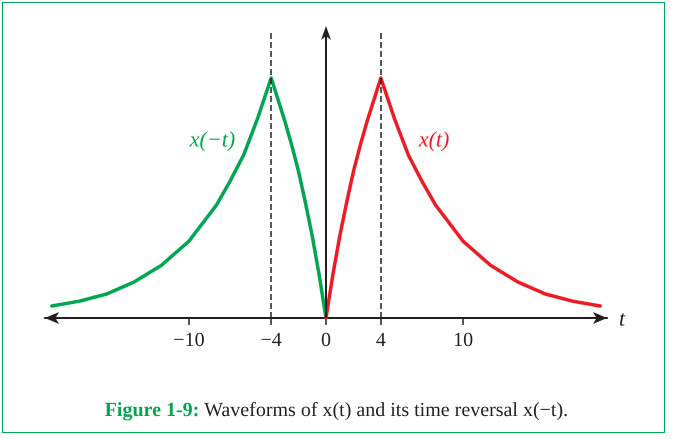 The image size is (673, 439). Describe the element at coordinates (434, 139) in the screenshot. I see `series-label: x(t)` at that location.